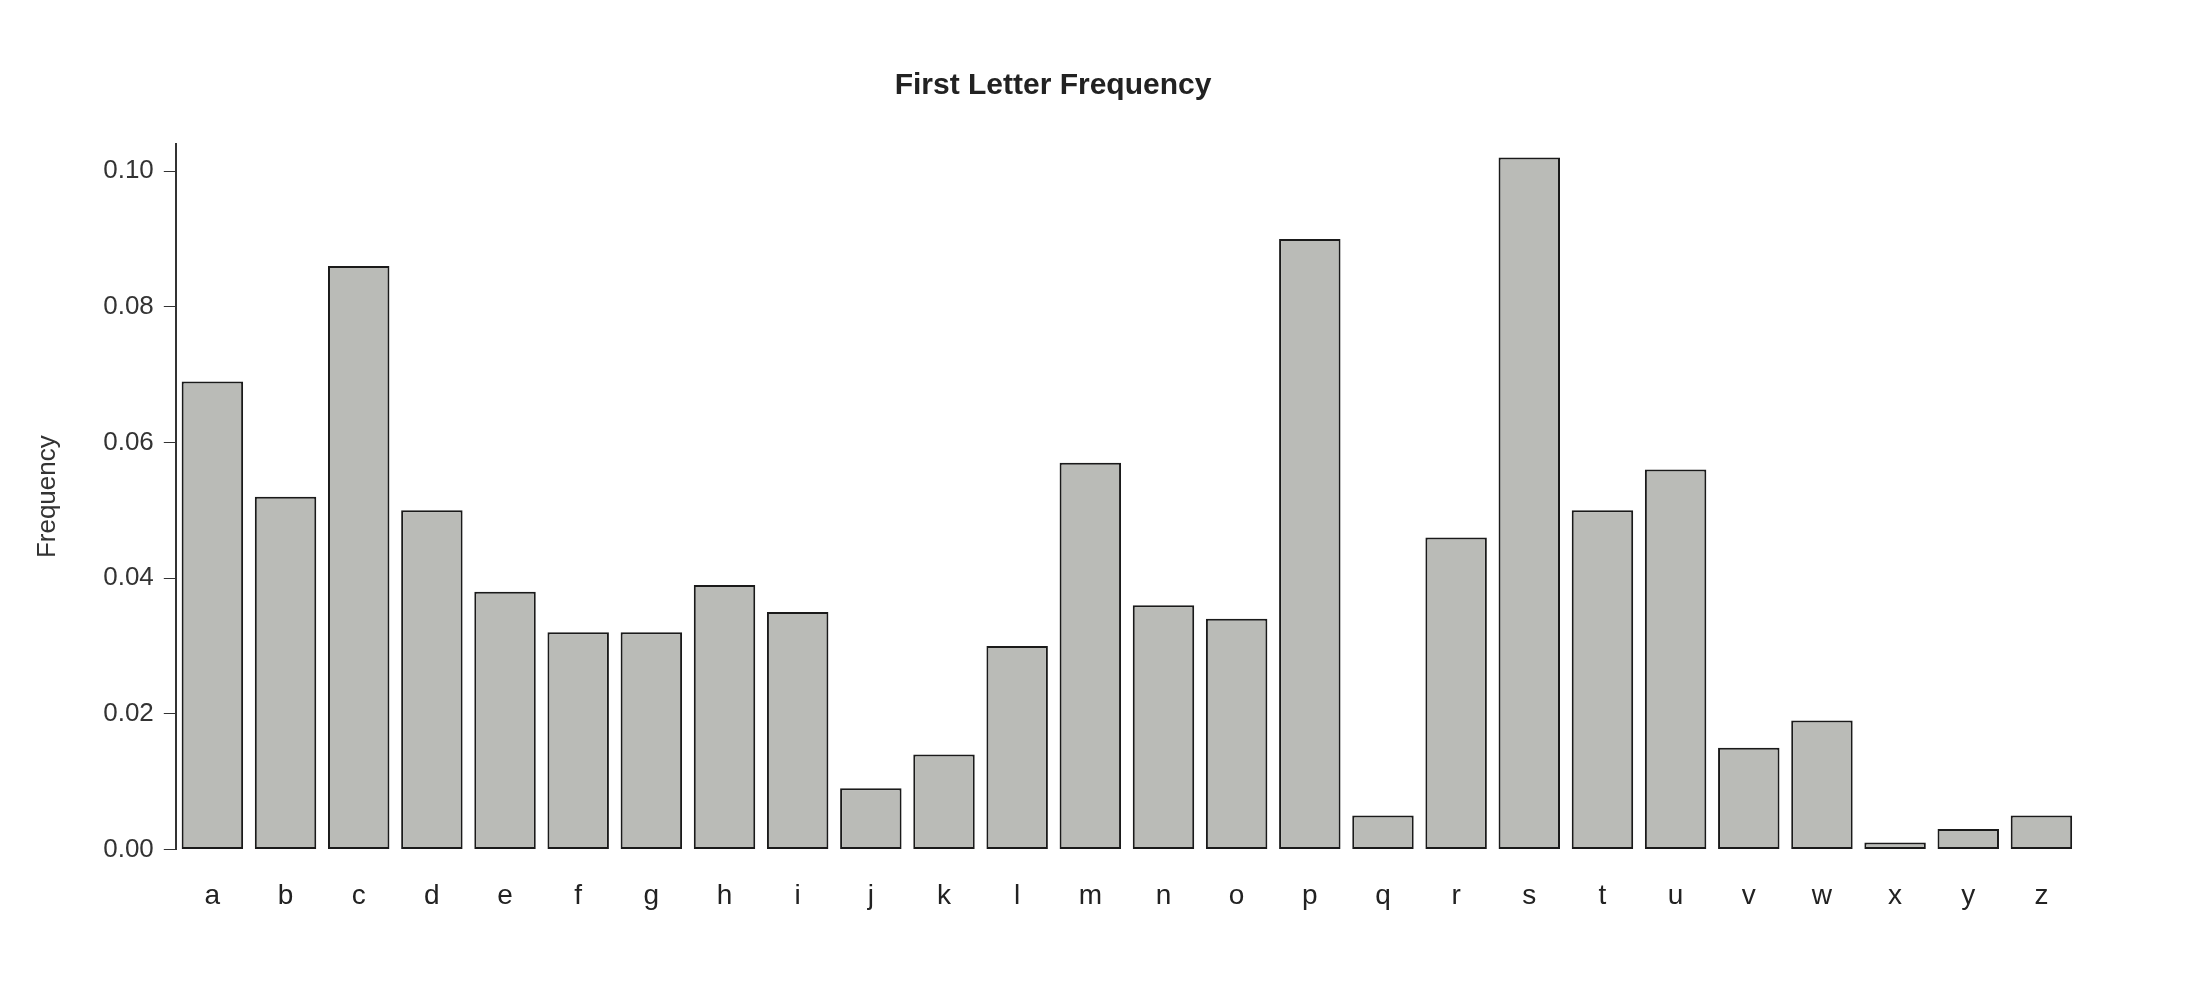 Image resolution: width=2211 pixels, height=999 pixels. Describe the element at coordinates (1895, 894) in the screenshot. I see `x-tick-label: x` at that location.